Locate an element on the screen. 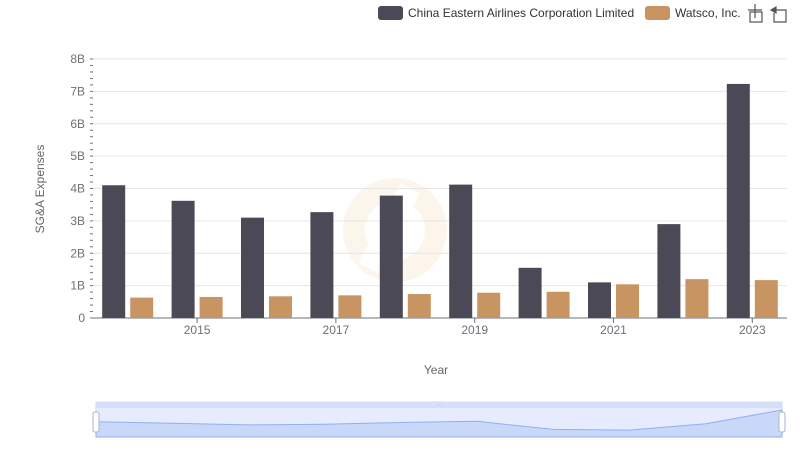 This screenshot has width=800, height=466. y-tick-label: 1B is located at coordinates (77, 286).